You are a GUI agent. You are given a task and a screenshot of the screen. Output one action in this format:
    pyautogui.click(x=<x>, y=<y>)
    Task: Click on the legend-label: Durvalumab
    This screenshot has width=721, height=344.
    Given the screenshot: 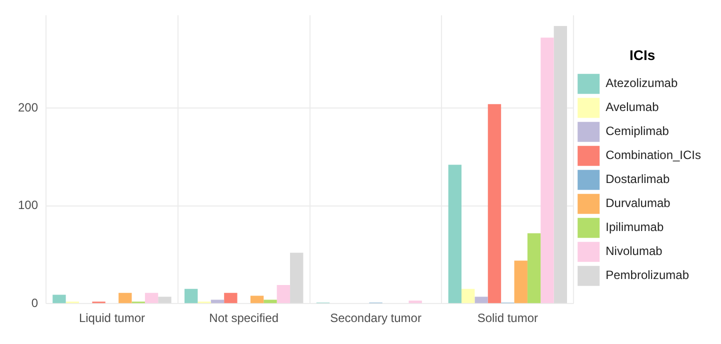 What is the action you would take?
    pyautogui.click(x=638, y=203)
    